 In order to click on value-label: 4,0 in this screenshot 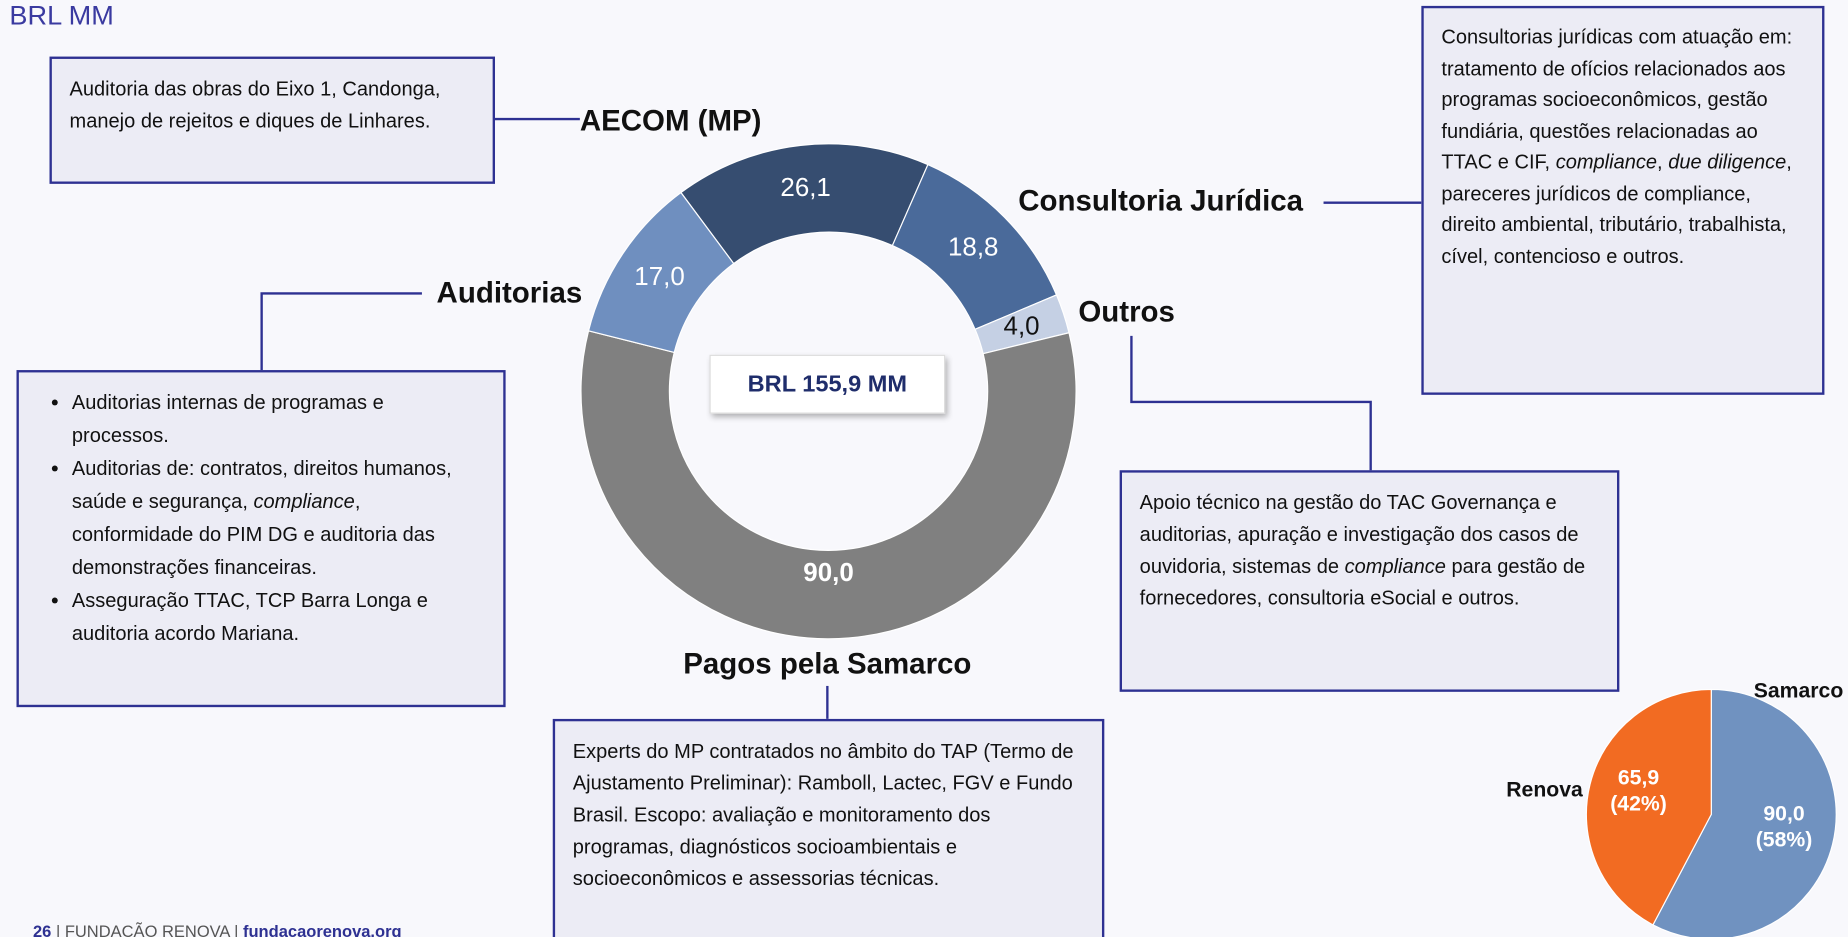, I will do `click(1022, 326)`.